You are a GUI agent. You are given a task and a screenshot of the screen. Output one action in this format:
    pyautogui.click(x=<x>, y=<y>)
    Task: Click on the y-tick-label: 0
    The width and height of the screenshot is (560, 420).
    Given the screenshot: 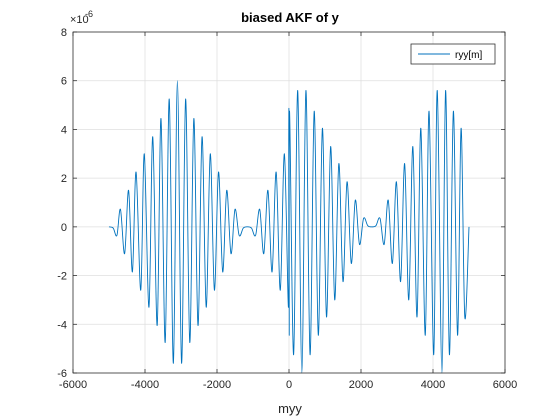 What is the action you would take?
    pyautogui.click(x=64, y=228)
    